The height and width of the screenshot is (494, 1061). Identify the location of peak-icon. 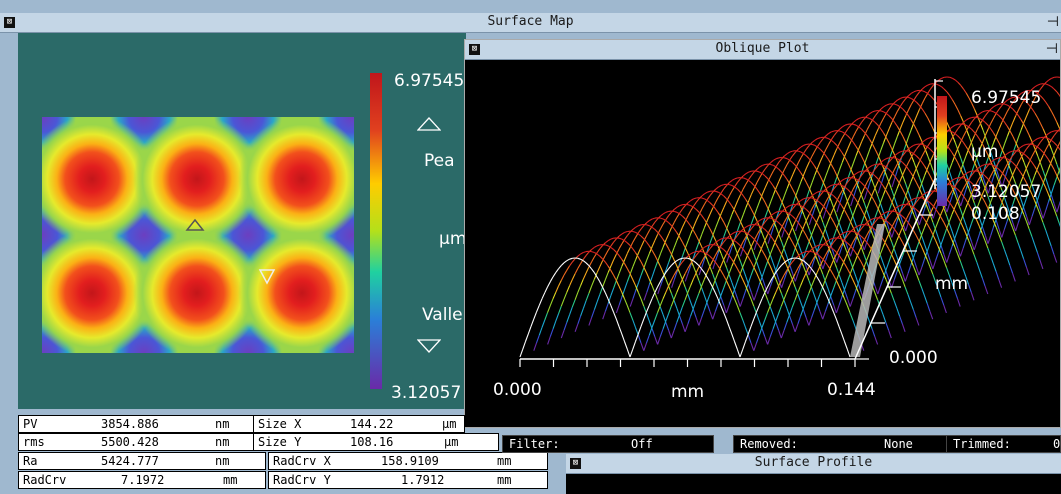
(429, 124).